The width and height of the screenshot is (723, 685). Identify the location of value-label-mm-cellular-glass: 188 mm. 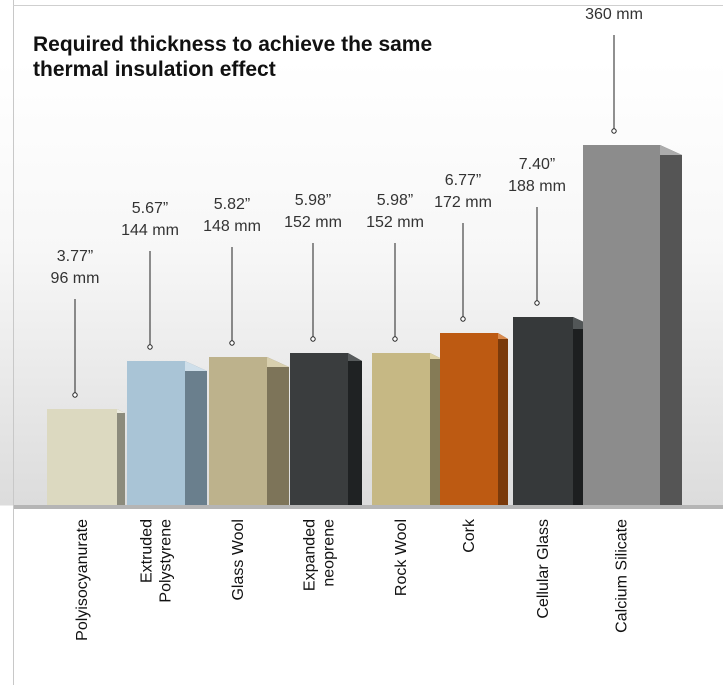
(537, 186).